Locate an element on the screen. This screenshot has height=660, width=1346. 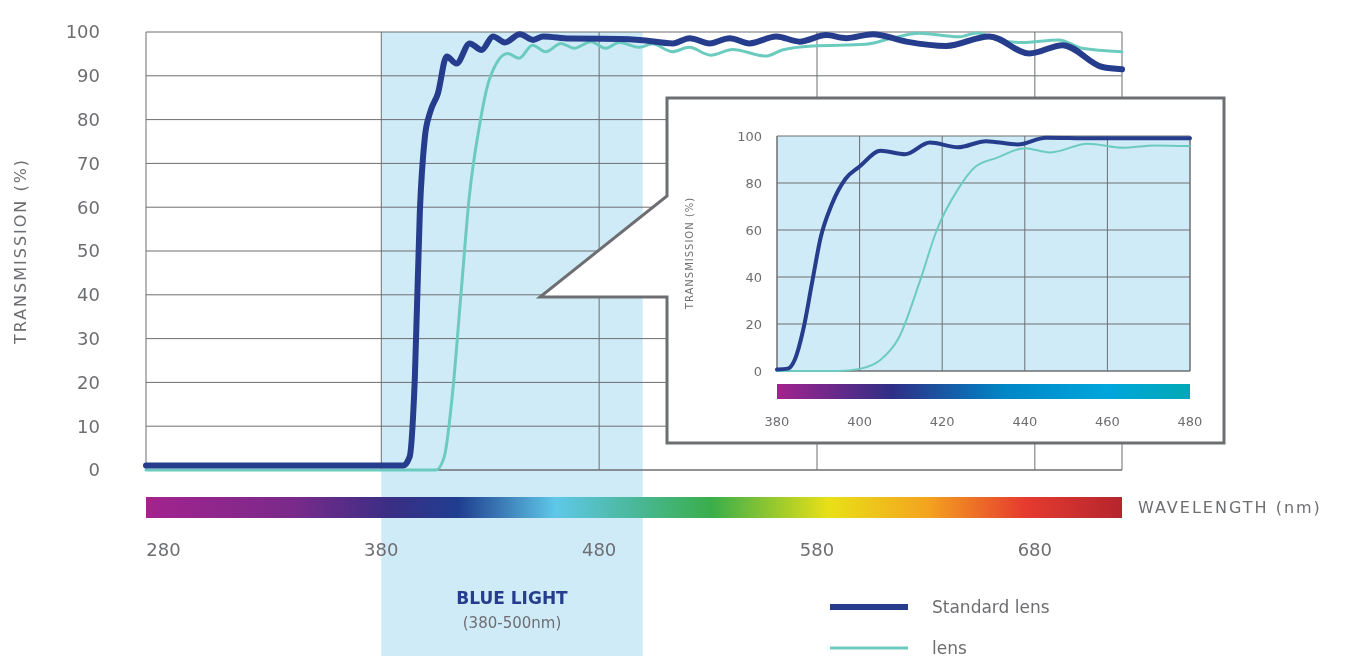
x-tick-label: 680 is located at coordinates (1035, 549).